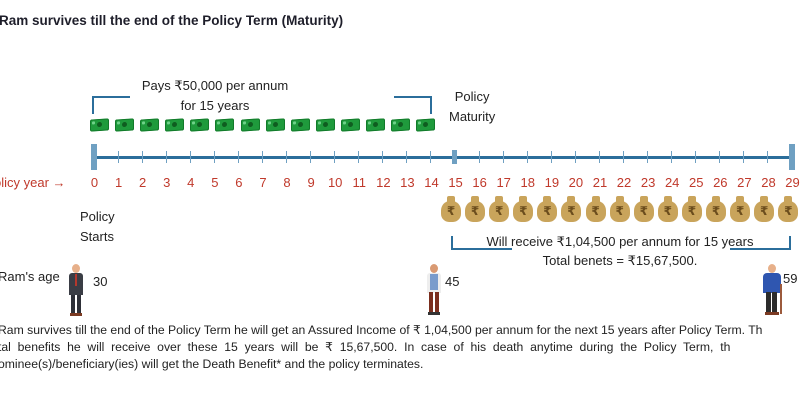  Describe the element at coordinates (118, 182) in the screenshot. I see `year-label: 1` at that location.